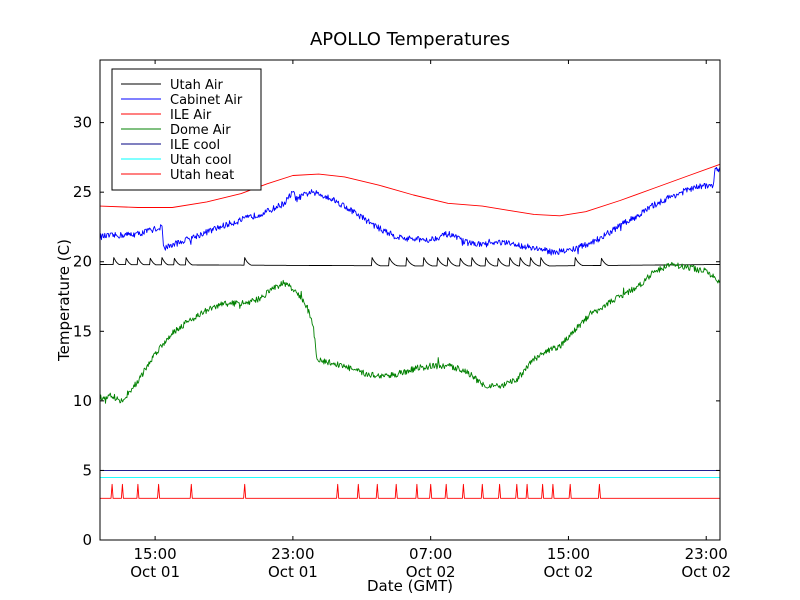 This screenshot has width=800, height=600. Describe the element at coordinates (64, 300) in the screenshot. I see `y-axis-label: Temperature (C)` at that location.